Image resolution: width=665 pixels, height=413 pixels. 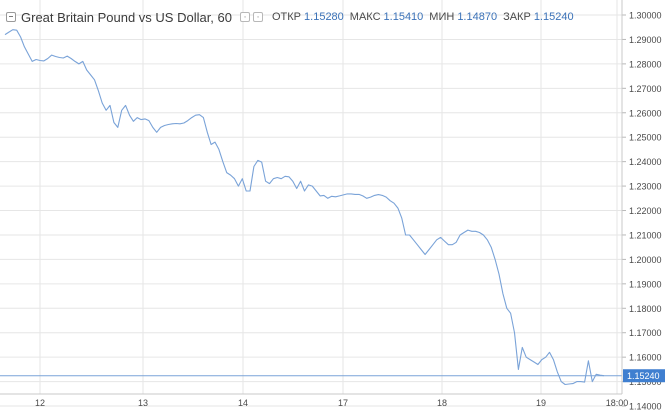 What do you see at coordinates (645, 309) in the screenshot?
I see `y-tick-label: 1.18000` at bounding box center [645, 309].